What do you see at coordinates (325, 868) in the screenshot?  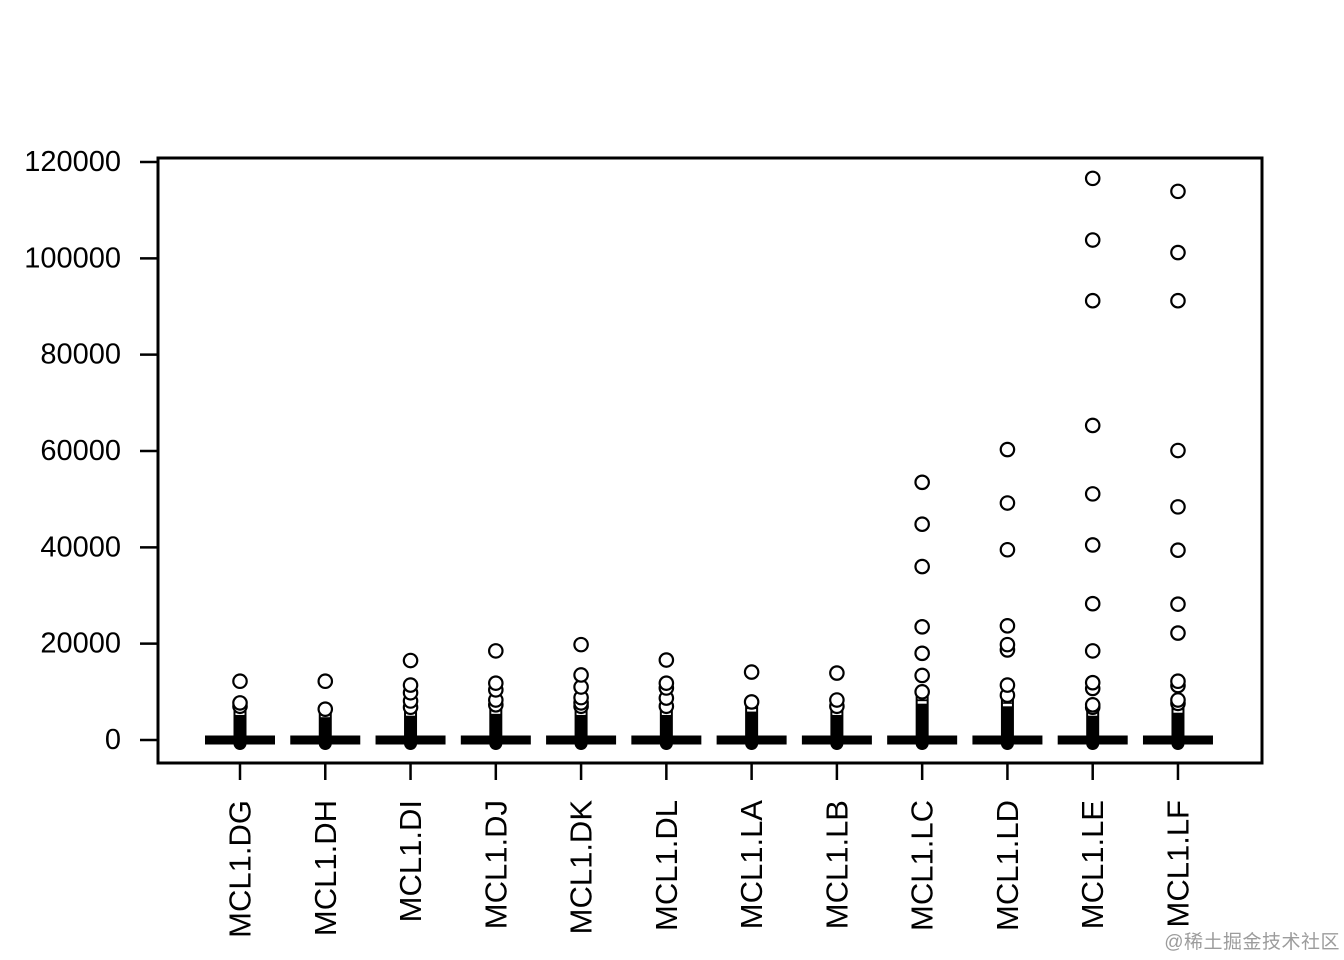 I see `x-axis-category-label: MCL1.DH` at bounding box center [325, 868].